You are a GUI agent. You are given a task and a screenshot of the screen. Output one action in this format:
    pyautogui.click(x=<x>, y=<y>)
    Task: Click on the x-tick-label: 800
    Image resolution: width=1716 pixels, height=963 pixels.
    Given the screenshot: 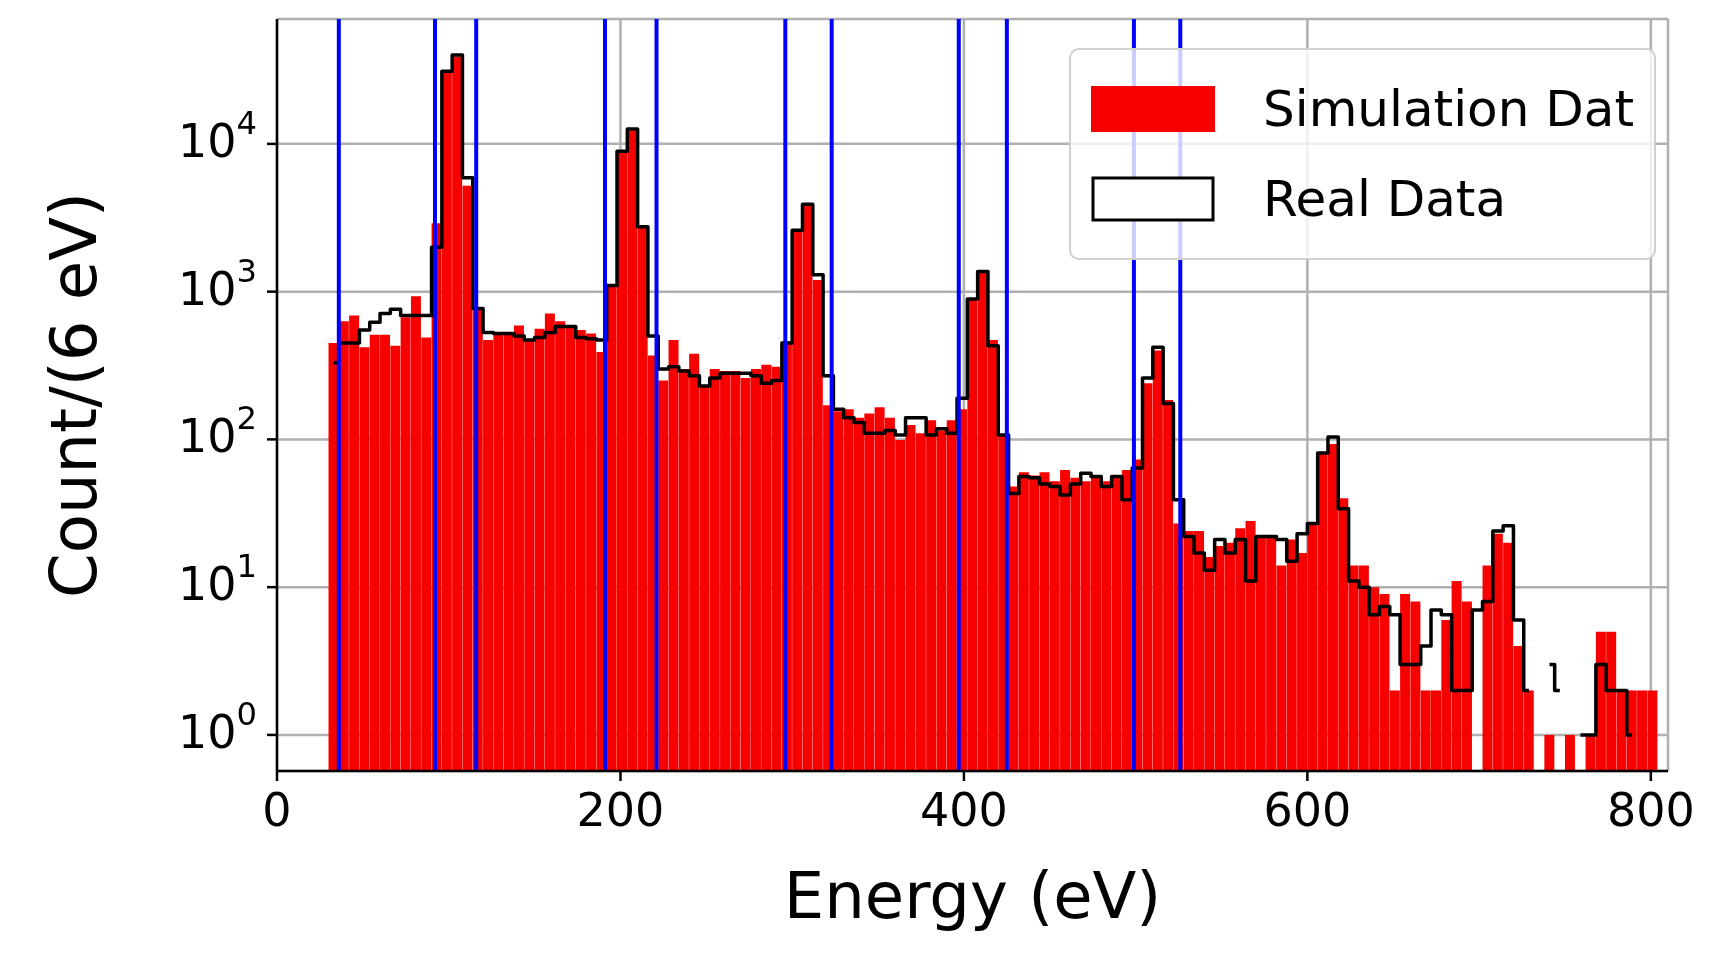 What is the action you would take?
    pyautogui.click(x=1650, y=809)
    